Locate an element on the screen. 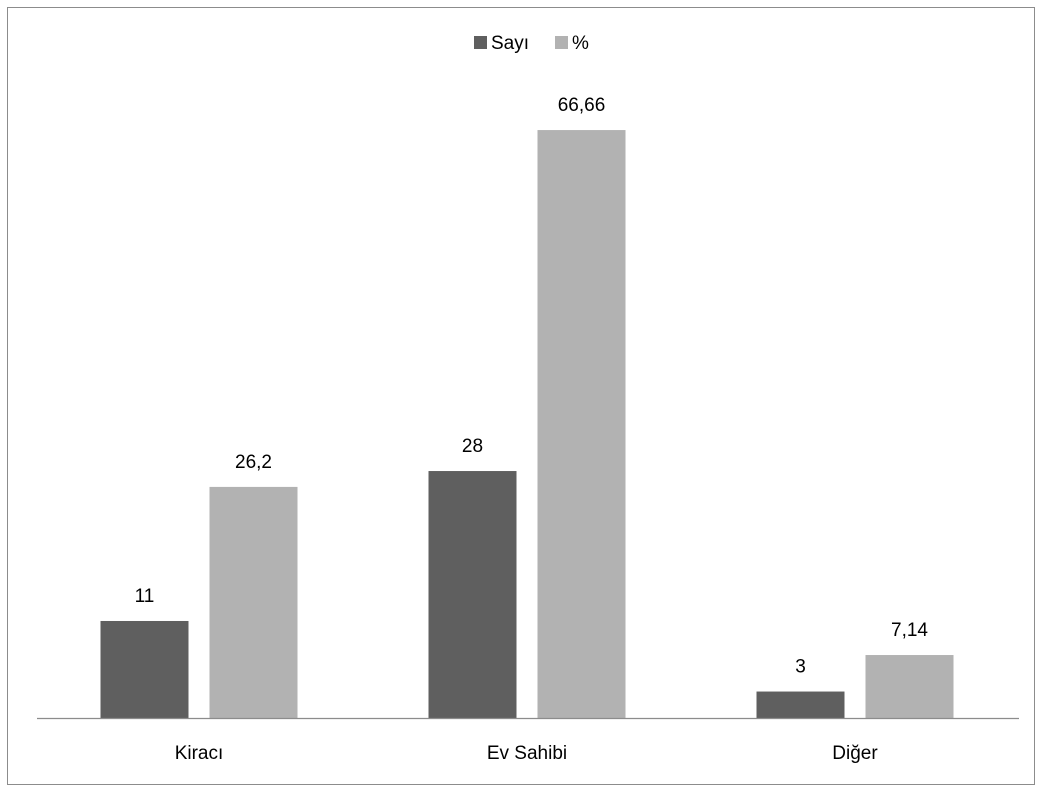 The height and width of the screenshot is (790, 1040). data-label-kiraci-percent: 26,2 is located at coordinates (253, 462).